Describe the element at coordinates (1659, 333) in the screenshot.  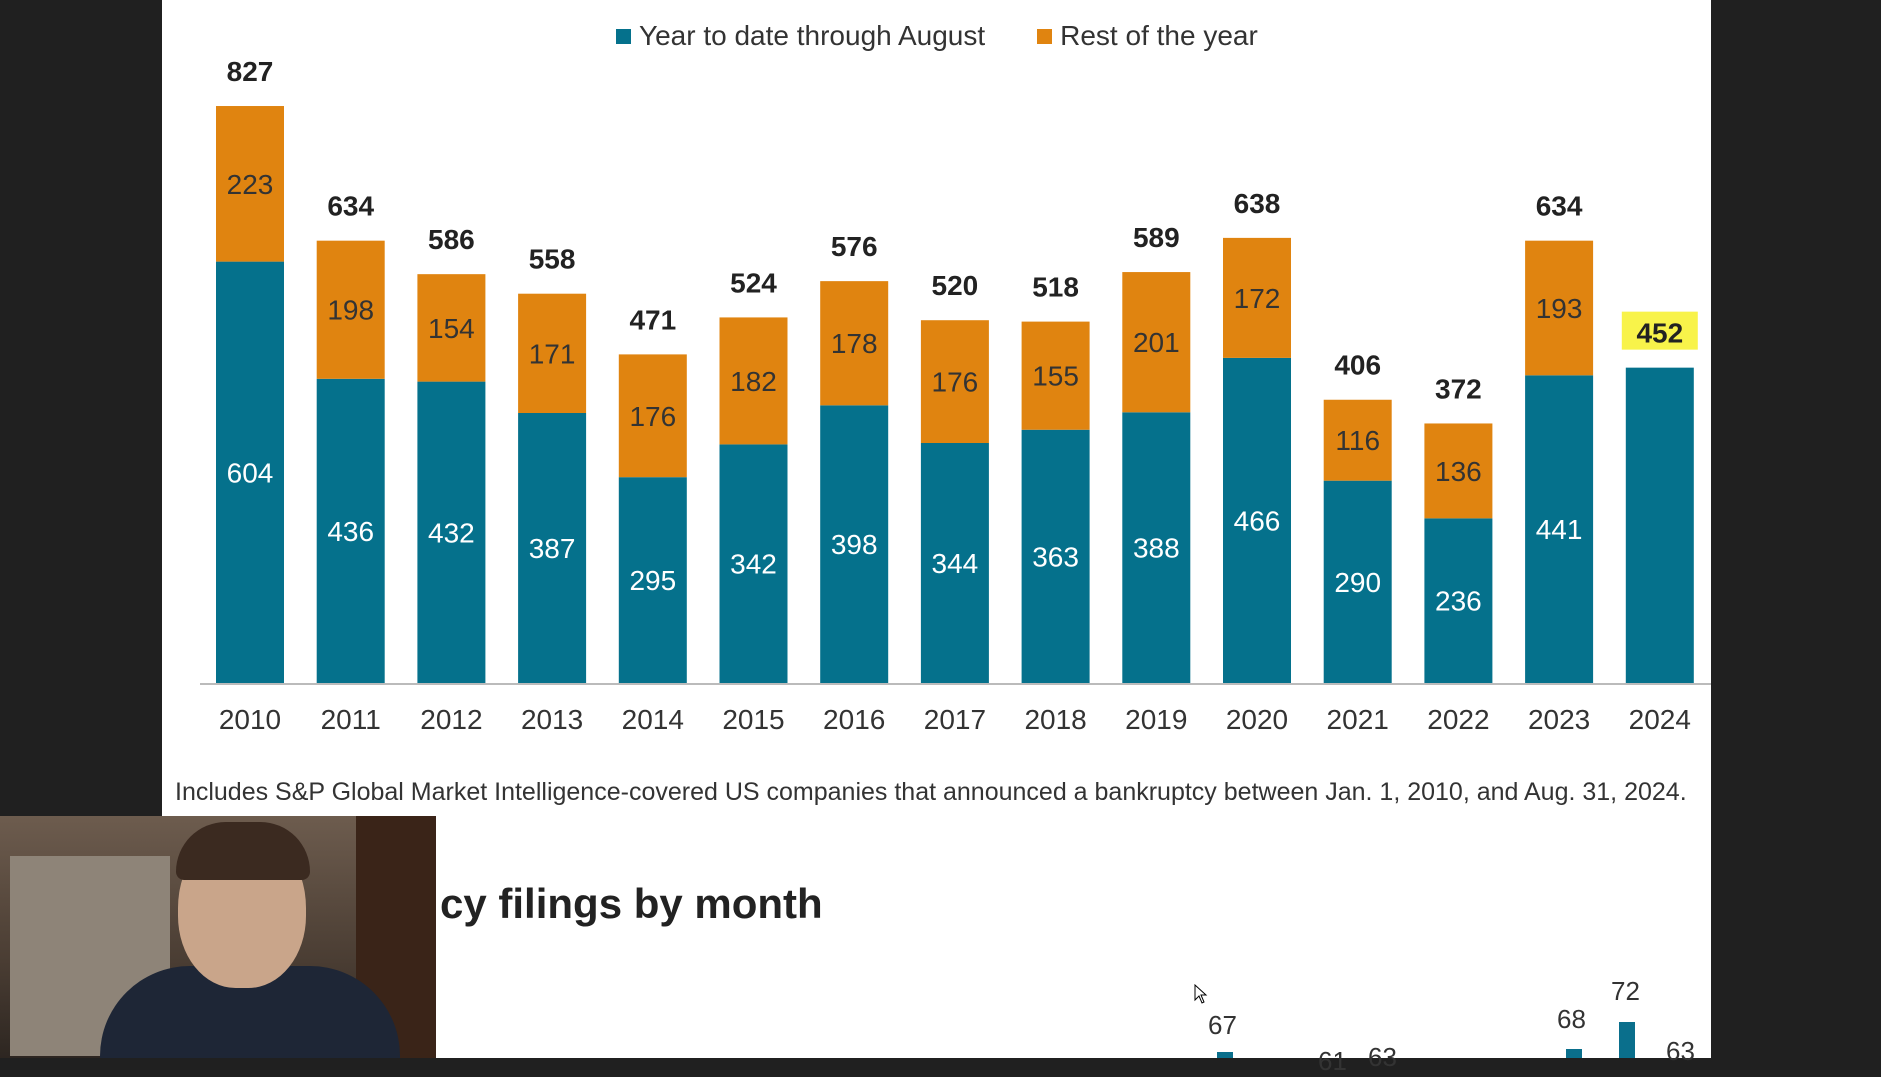
I see `bar-total-label: 452` at that location.